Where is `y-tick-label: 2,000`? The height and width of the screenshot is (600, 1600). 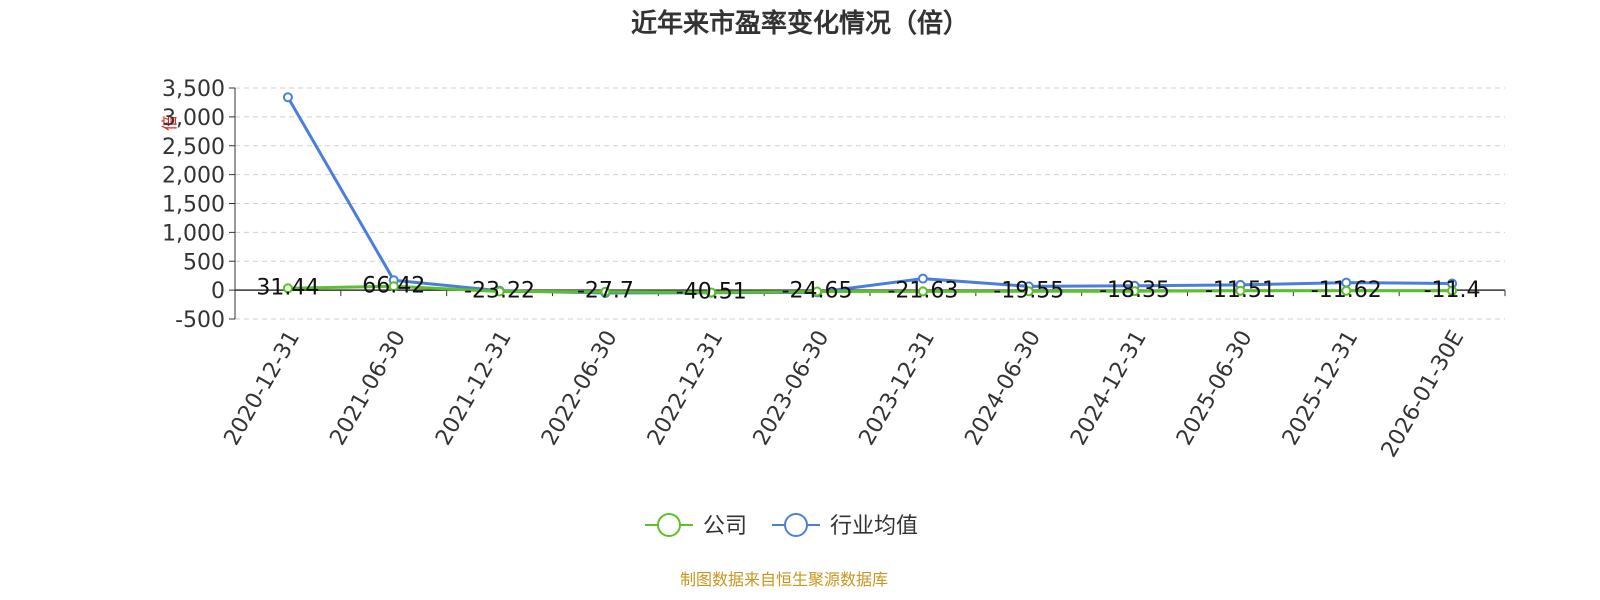 y-tick-label: 2,000 is located at coordinates (193, 176).